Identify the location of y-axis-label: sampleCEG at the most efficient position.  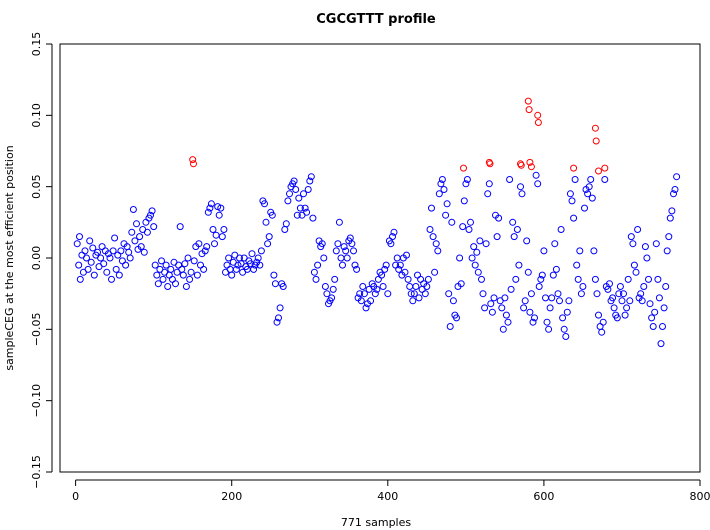
(9, 257).